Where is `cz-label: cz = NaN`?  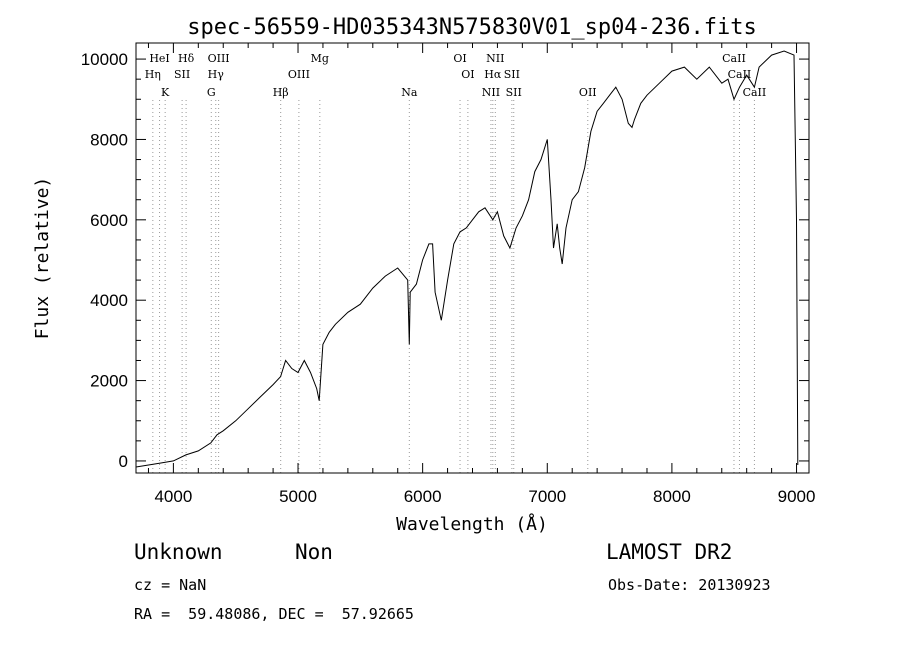 cz-label: cz = NaN is located at coordinates (170, 585).